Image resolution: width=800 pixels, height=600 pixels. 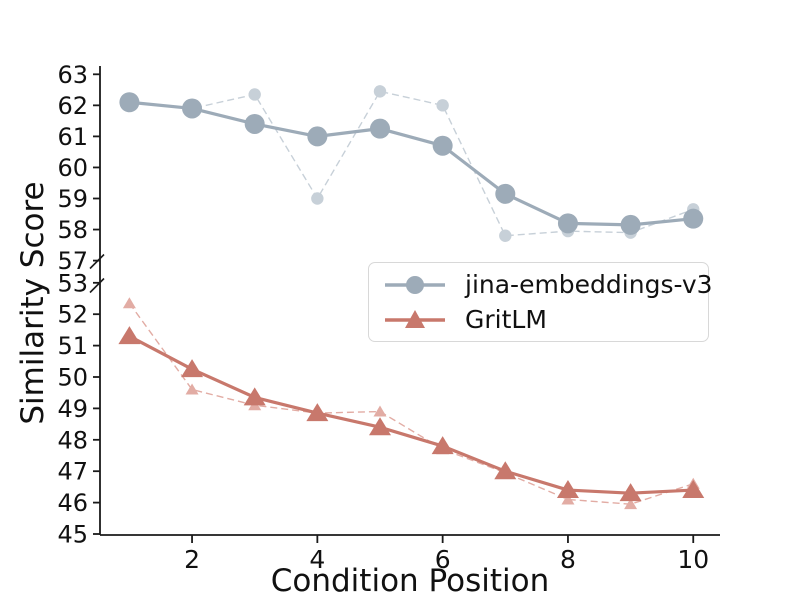 What do you see at coordinates (72, 261) in the screenshot?
I see `y-tick-label: 57` at bounding box center [72, 261].